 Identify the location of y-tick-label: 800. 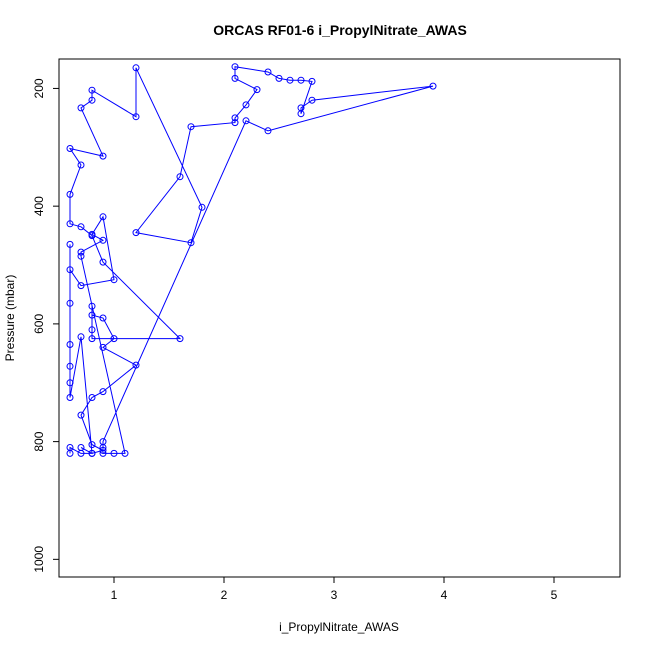
(39, 441).